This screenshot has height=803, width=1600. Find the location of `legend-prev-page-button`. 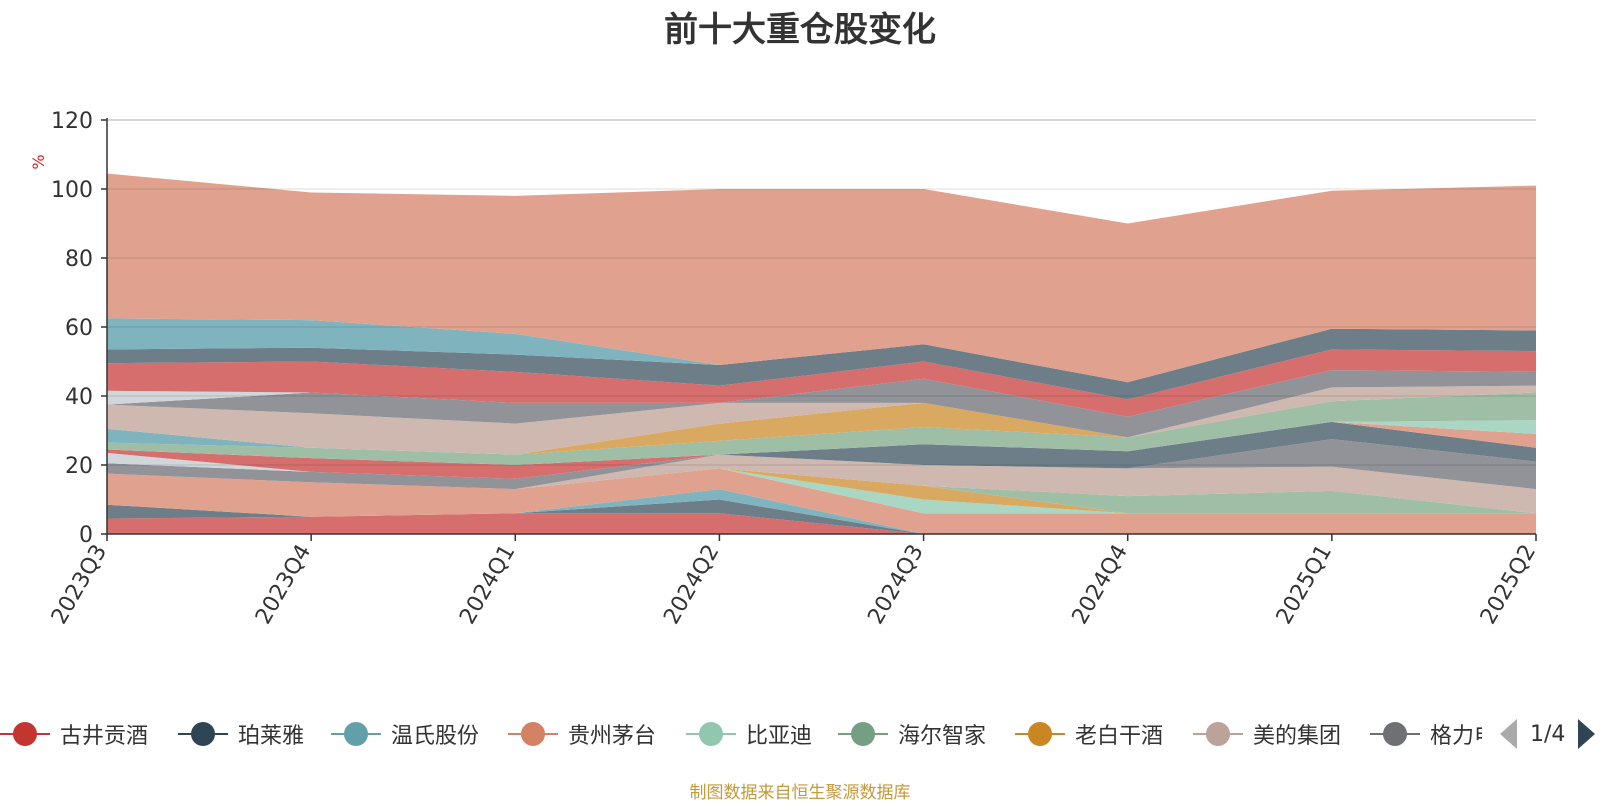

legend-prev-page-button is located at coordinates (1510, 734).